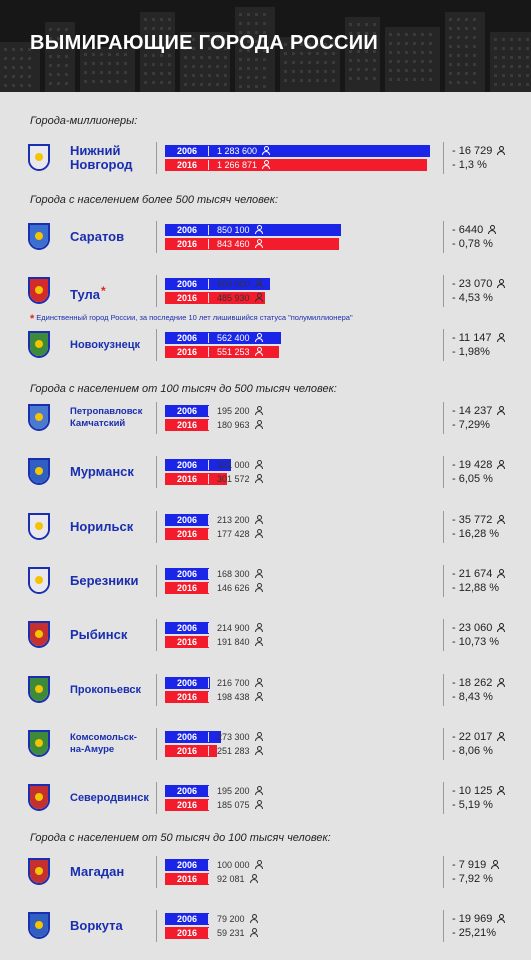 The image size is (531, 960). What do you see at coordinates (240, 284) in the screenshot?
I see `population-value-2006: 509 000` at bounding box center [240, 284].